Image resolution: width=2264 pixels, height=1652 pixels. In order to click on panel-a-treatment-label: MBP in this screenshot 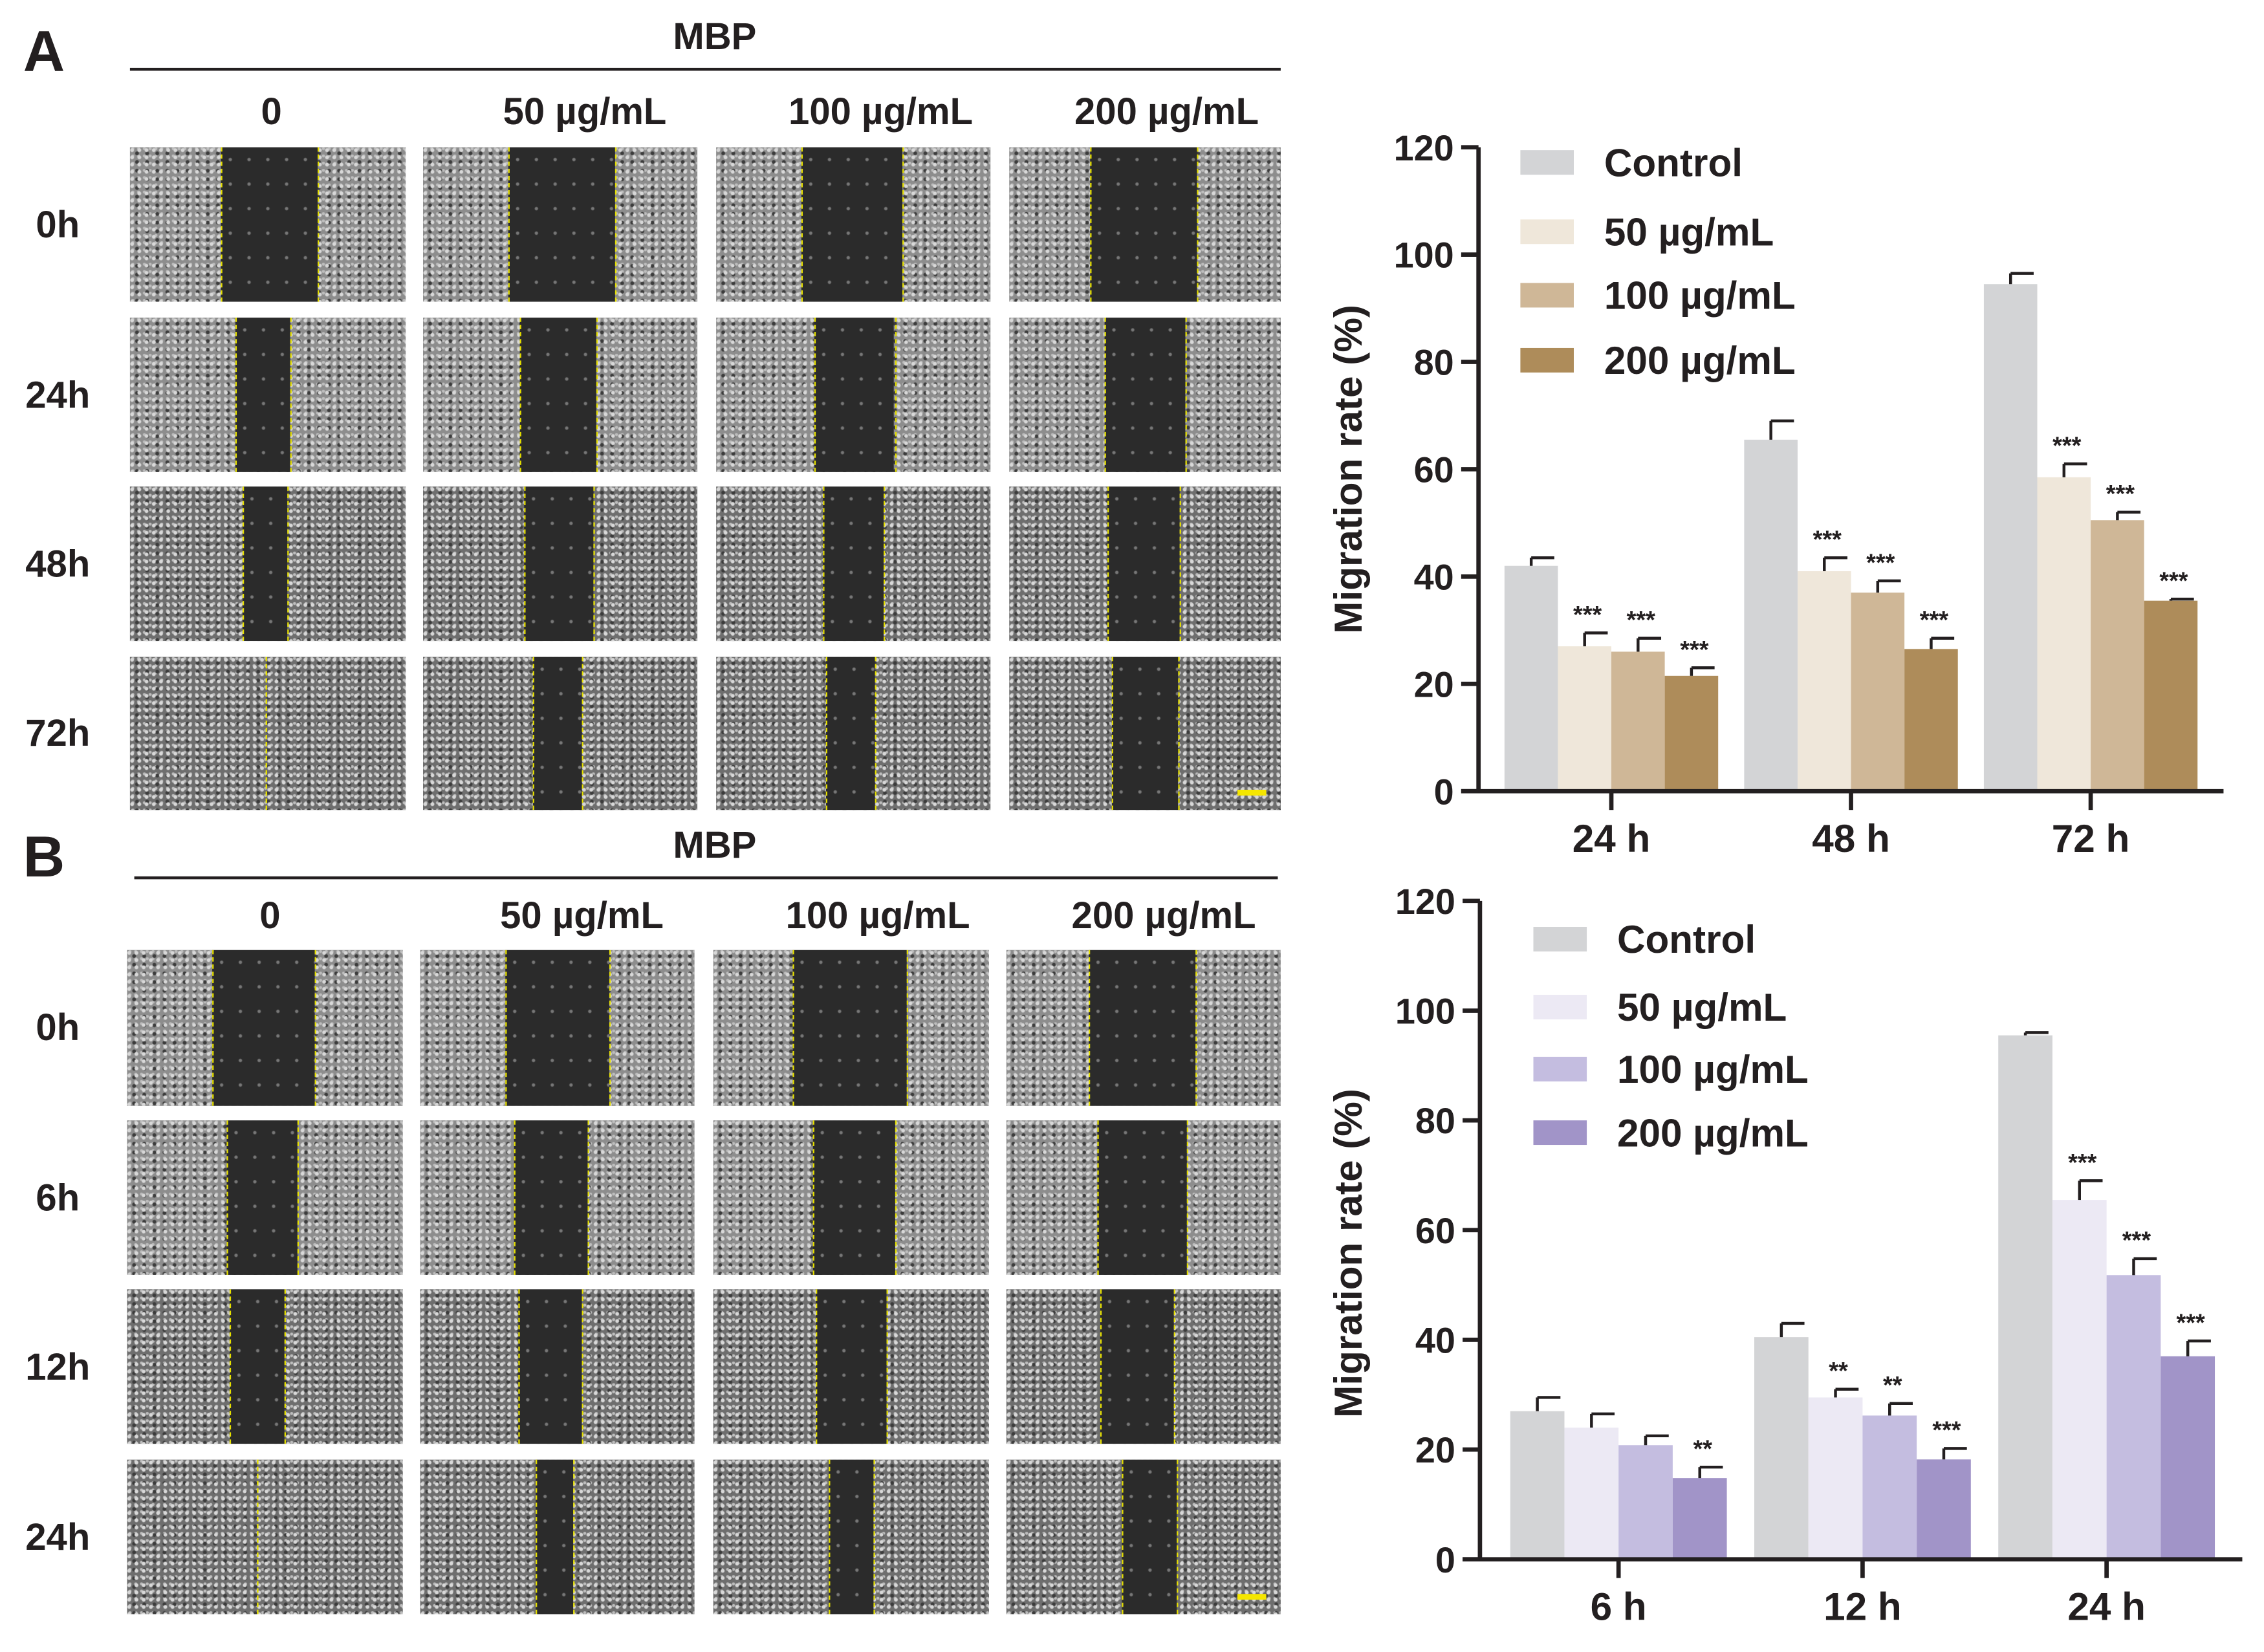, I will do `click(715, 36)`.